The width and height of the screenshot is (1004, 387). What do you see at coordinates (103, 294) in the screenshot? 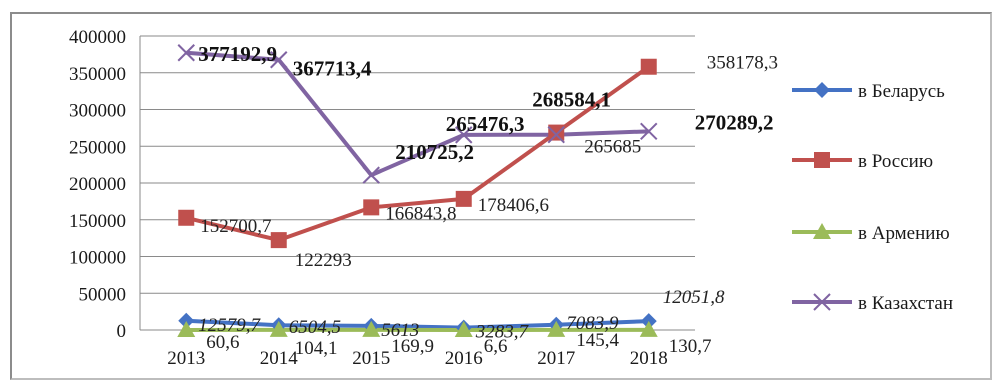
I see `y-tick-label: 50000` at bounding box center [103, 294].